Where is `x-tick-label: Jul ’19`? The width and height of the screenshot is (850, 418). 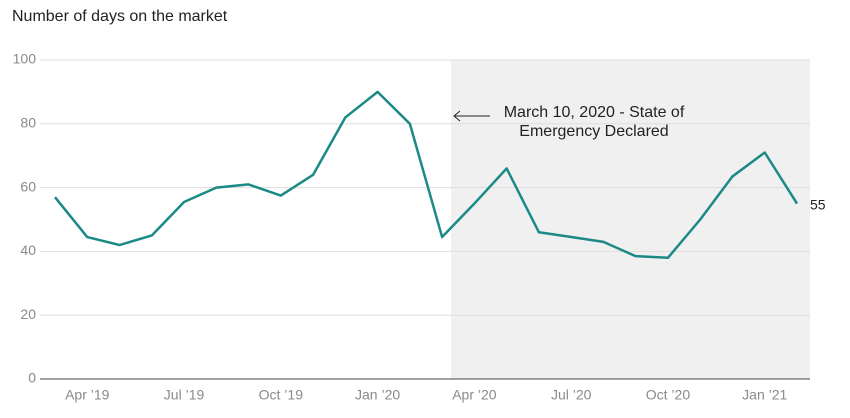 x-tick-label: Jul ’19 is located at coordinates (184, 395).